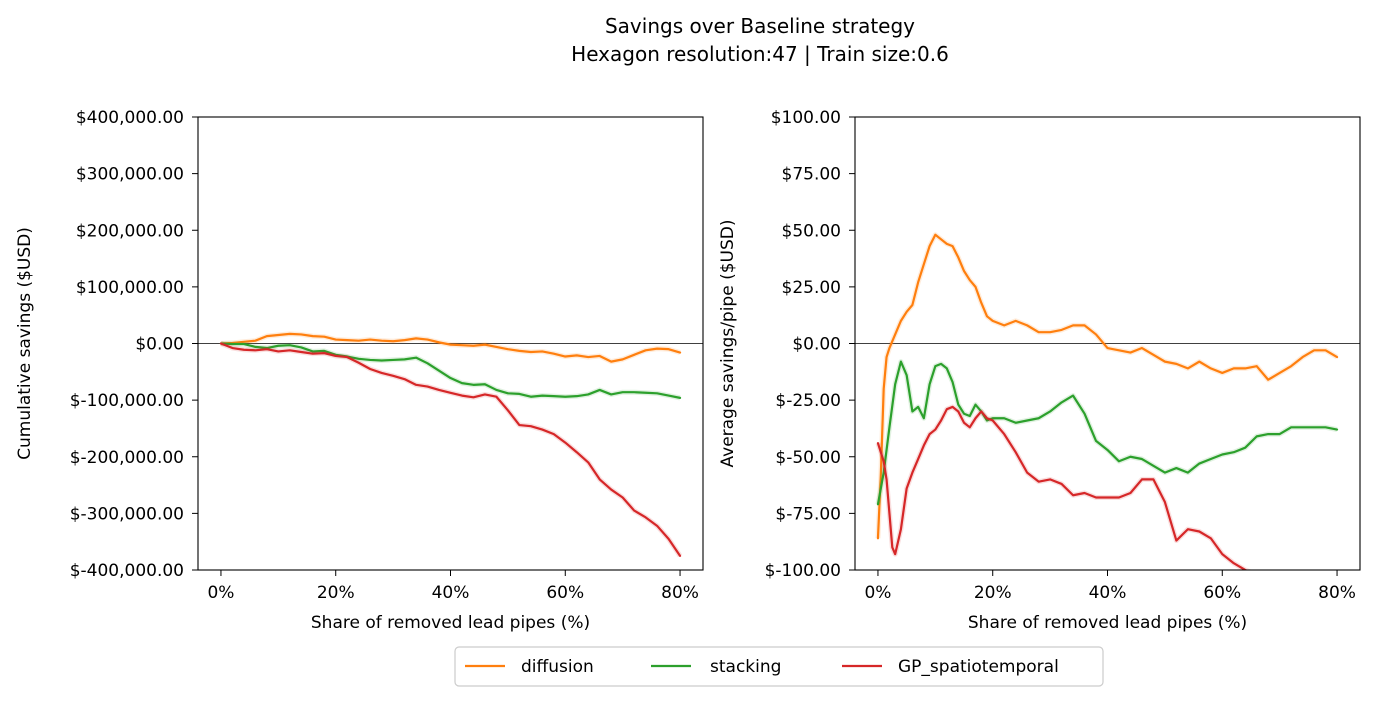 This screenshot has width=1375, height=701. I want to click on right-y-tick-label: $-25.00, so click(808, 401).